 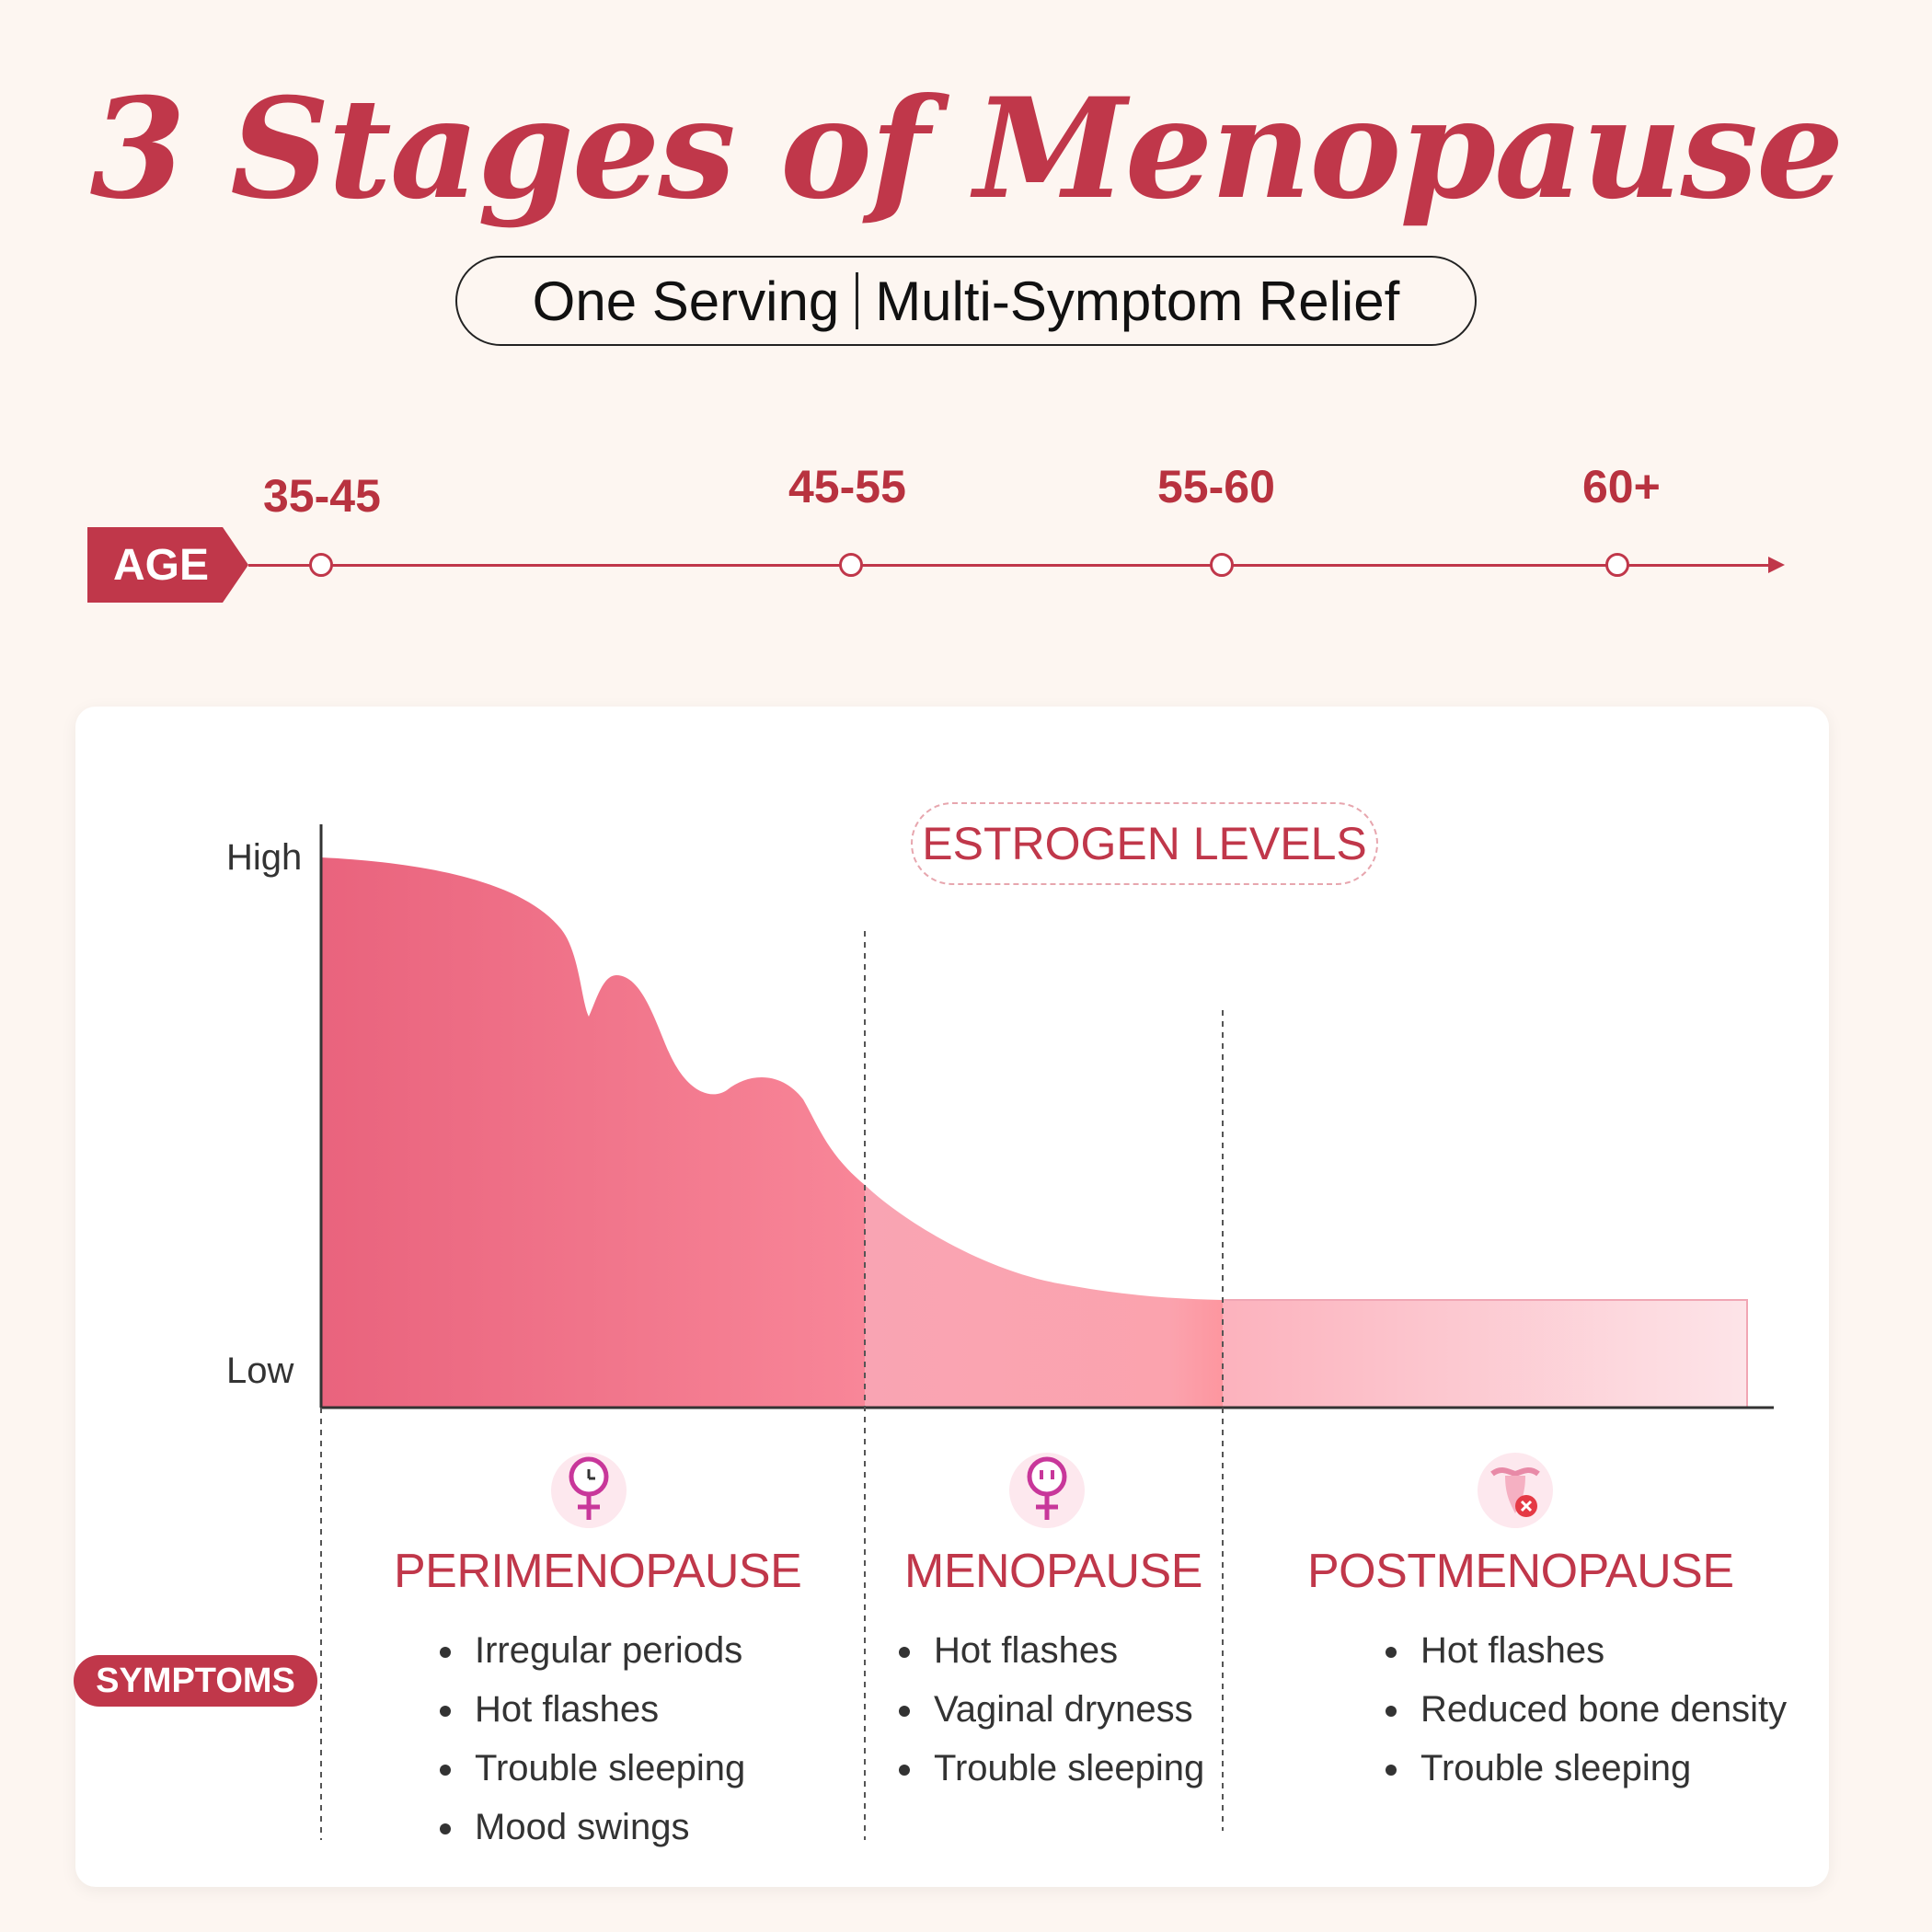 I want to click on age-label-3: 55-60, so click(x=1216, y=486).